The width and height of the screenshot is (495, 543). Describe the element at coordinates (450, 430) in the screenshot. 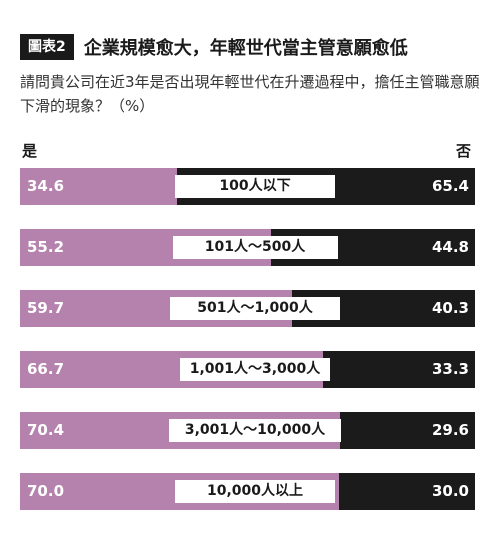

I see `value-label-no: 29.6` at that location.